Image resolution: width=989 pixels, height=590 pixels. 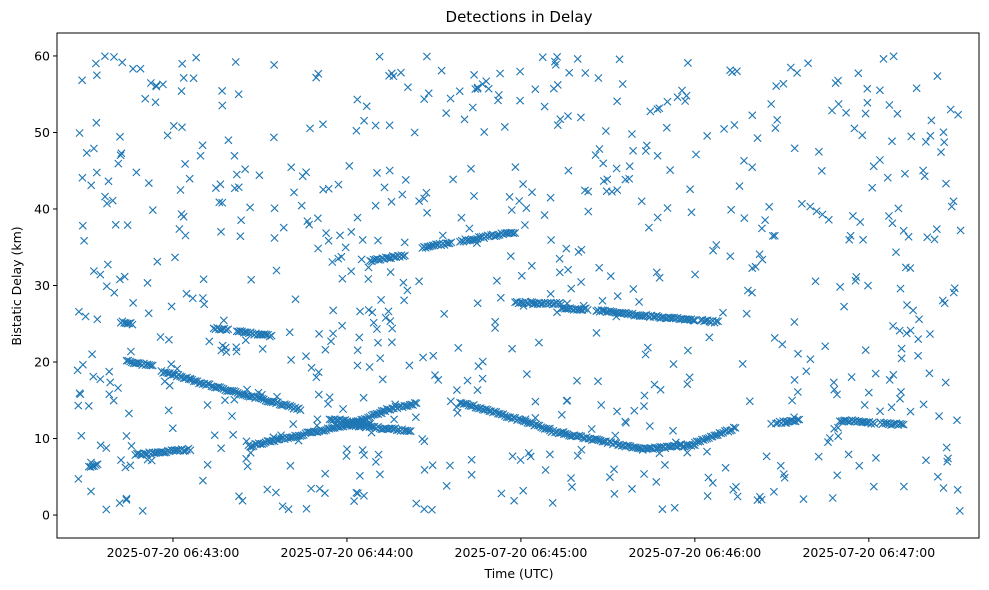 What do you see at coordinates (45, 285) in the screenshot?
I see `y-axis-ticks: 0 10 20 30 40 50 60` at bounding box center [45, 285].